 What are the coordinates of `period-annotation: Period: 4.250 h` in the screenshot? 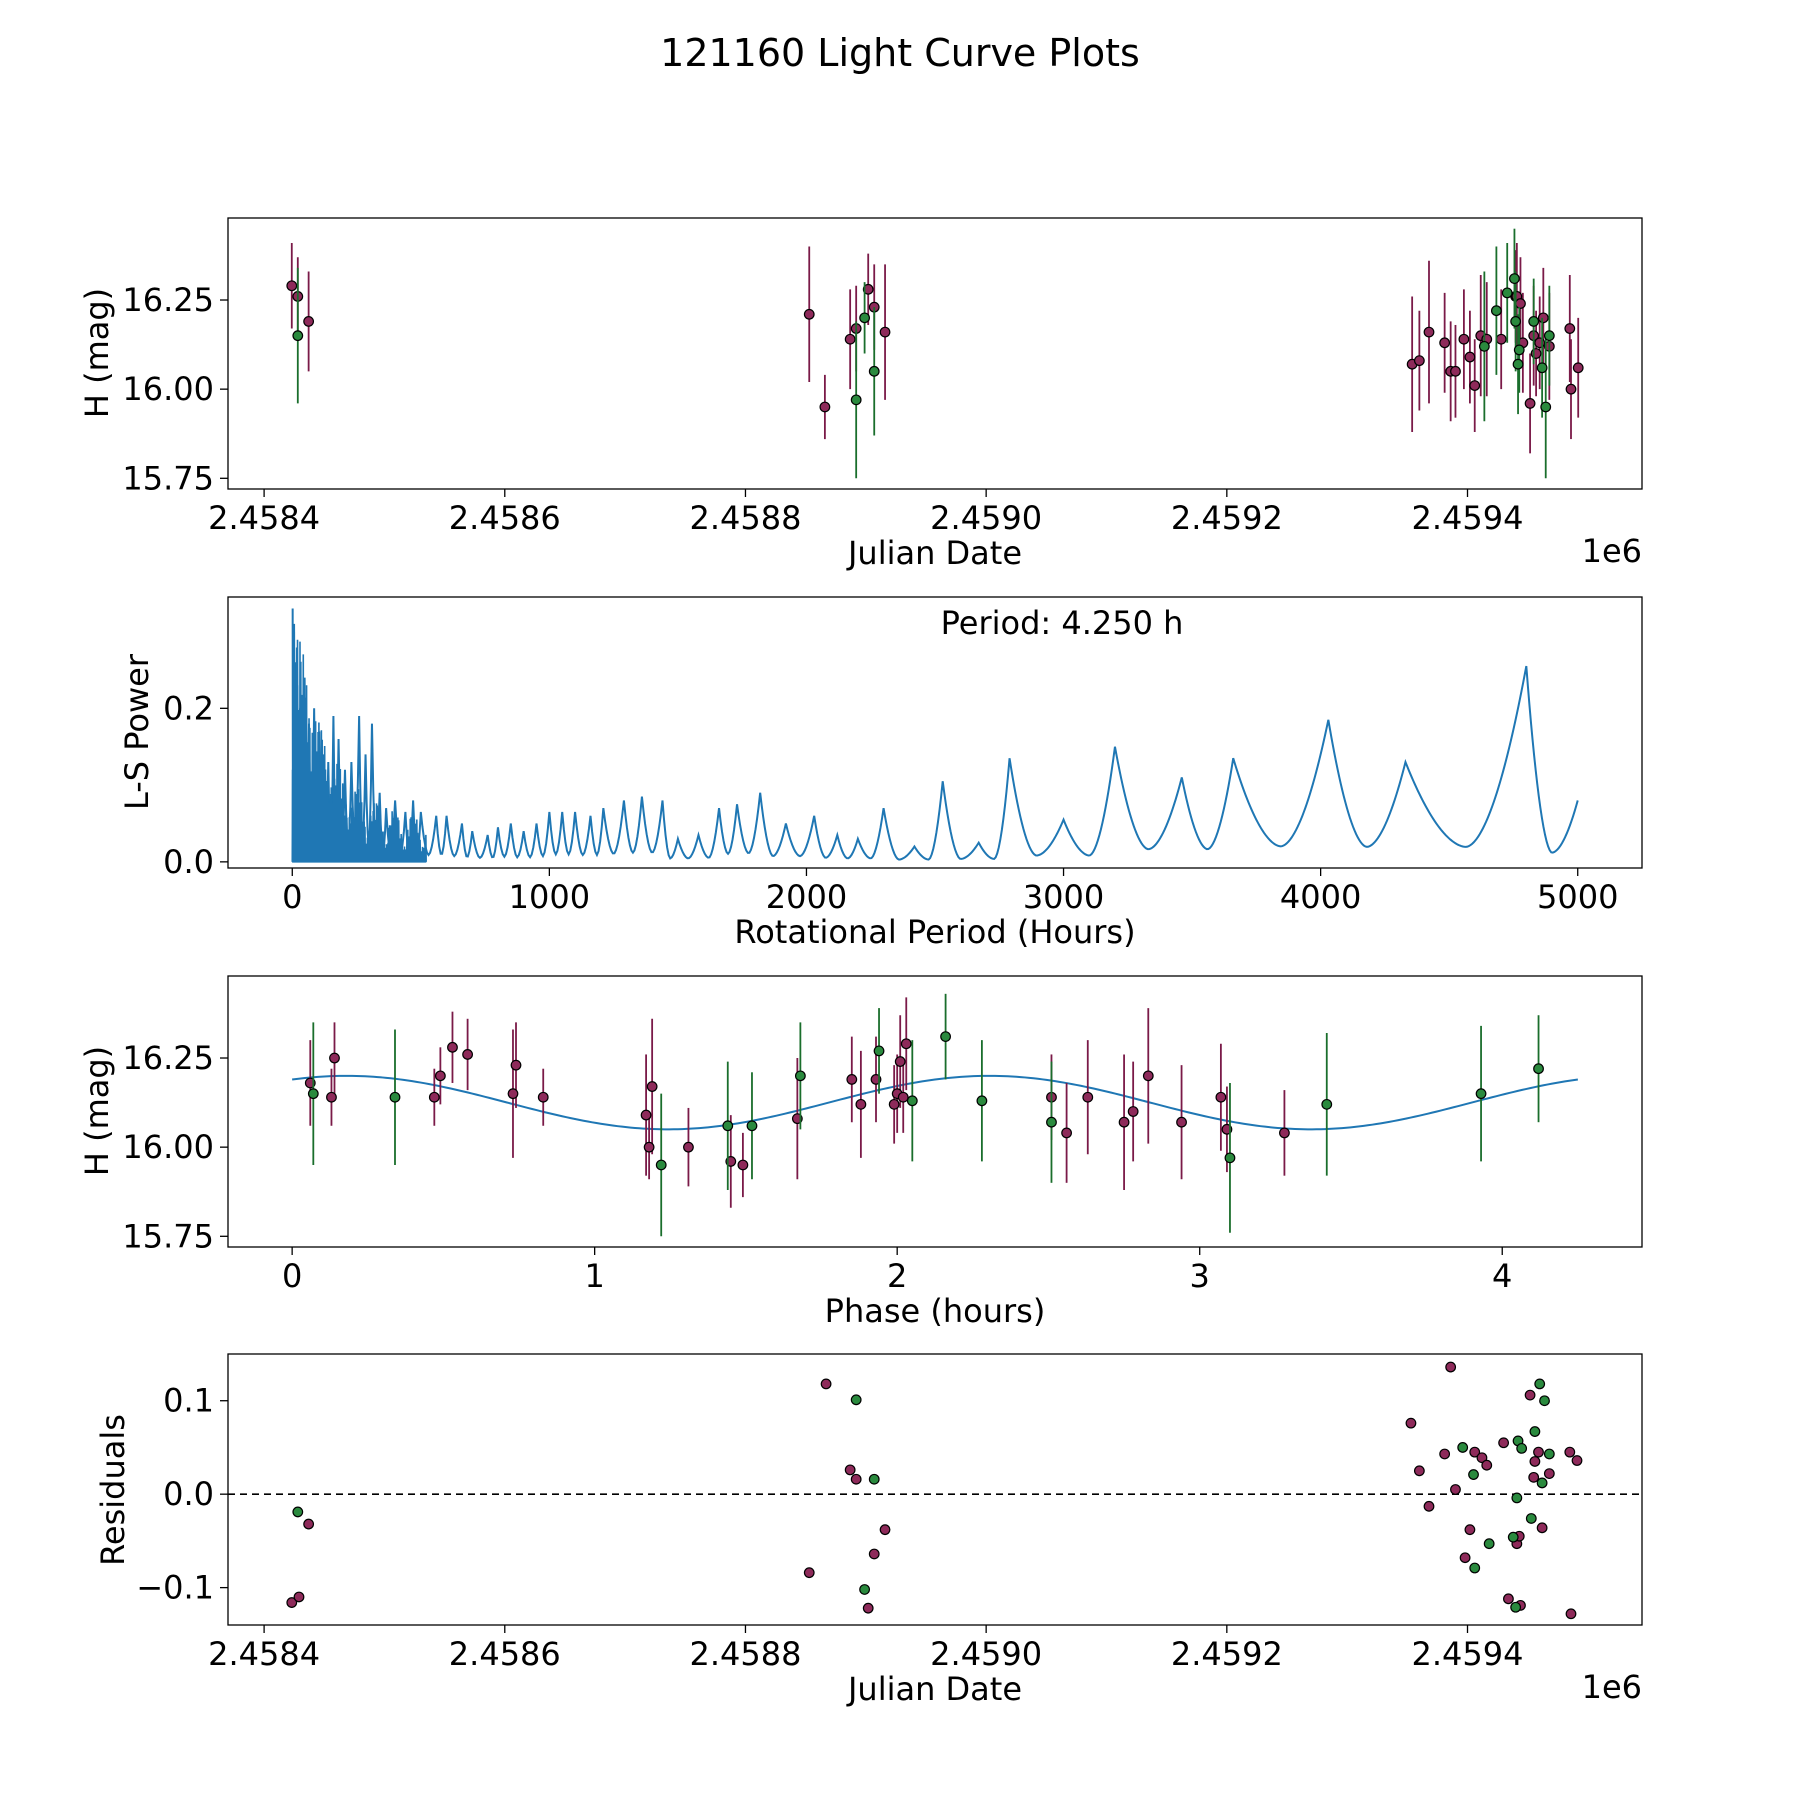 It's located at (1062, 623).